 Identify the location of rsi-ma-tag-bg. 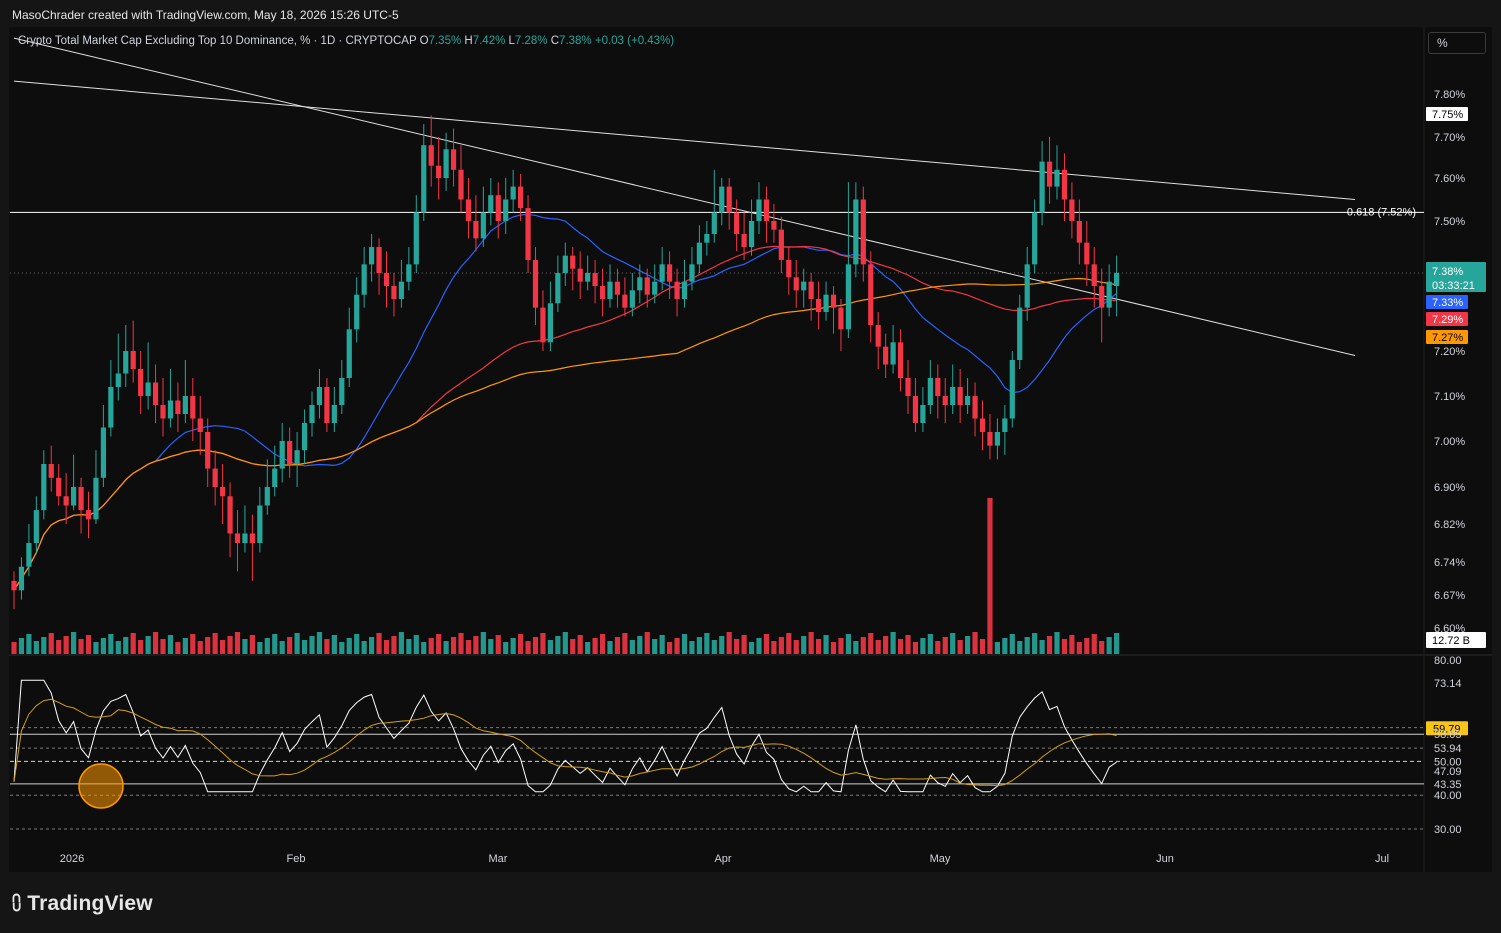
(1447, 728).